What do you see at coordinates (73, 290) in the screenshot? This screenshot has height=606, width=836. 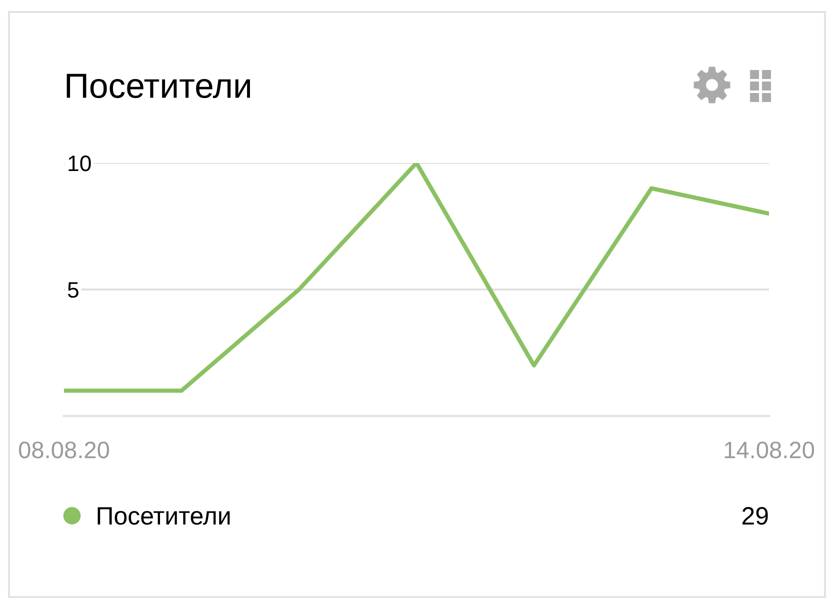 I see `y-tick-label: 5` at bounding box center [73, 290].